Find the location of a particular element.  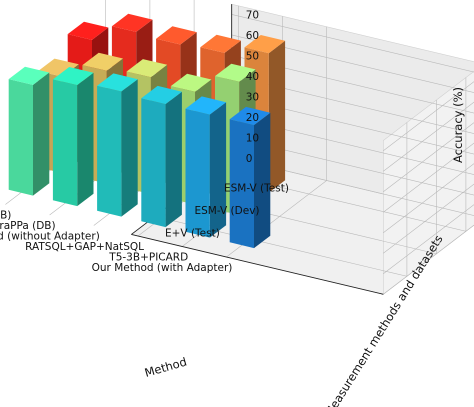

z-tick-label: 20 is located at coordinates (252, 118).